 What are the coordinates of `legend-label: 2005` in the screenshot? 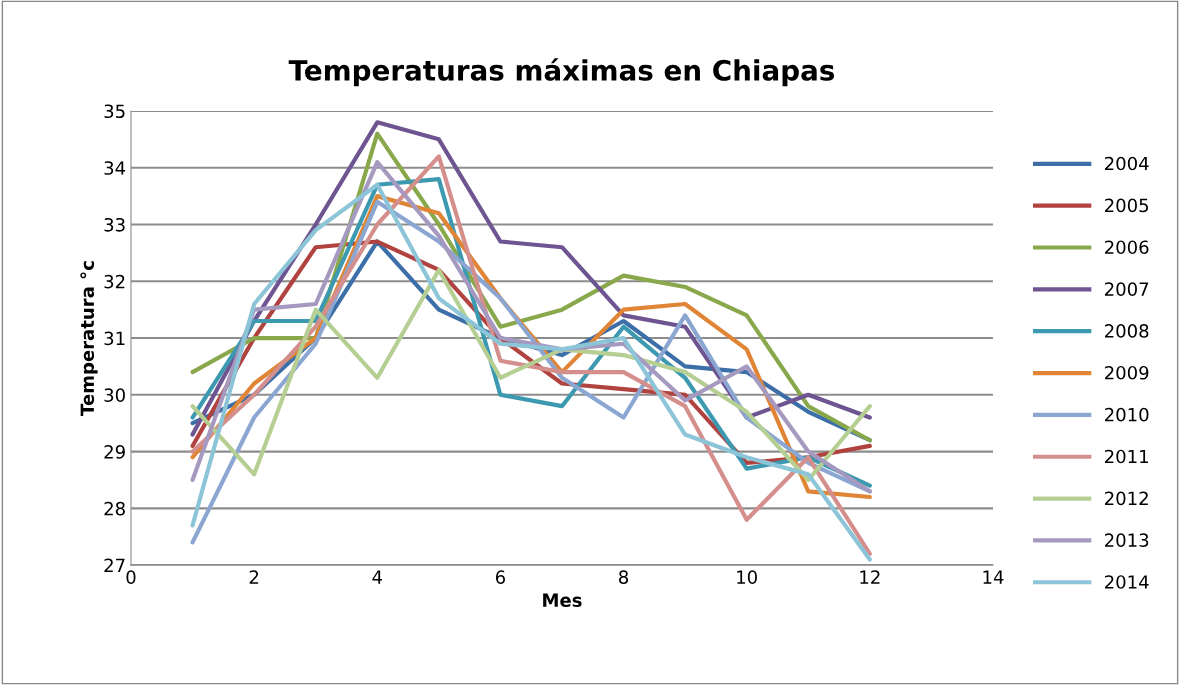 It's located at (1127, 205).